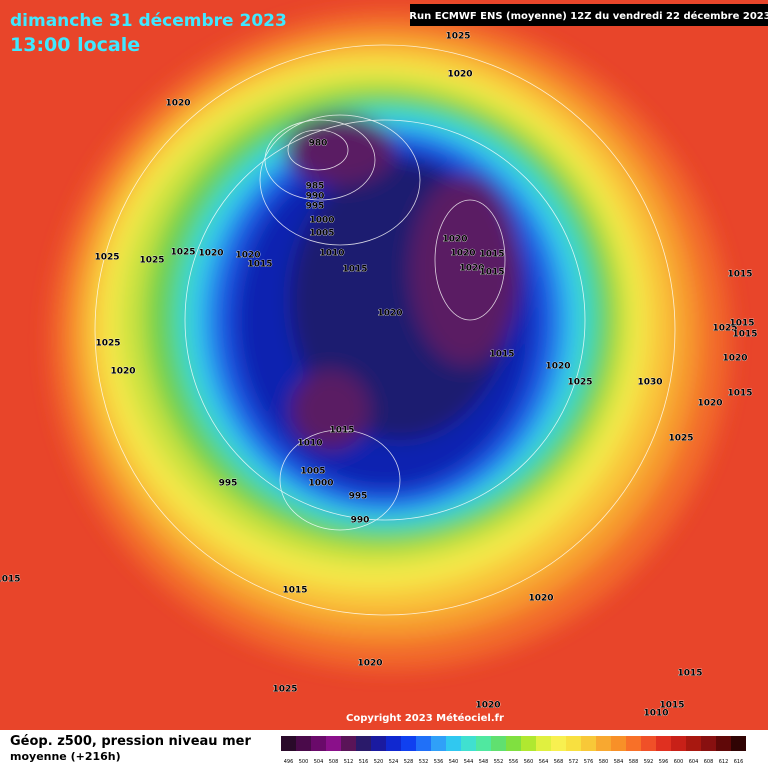 The width and height of the screenshot is (768, 768). Describe the element at coordinates (454, 762) in the screenshot. I see `scale-label: 540` at that location.